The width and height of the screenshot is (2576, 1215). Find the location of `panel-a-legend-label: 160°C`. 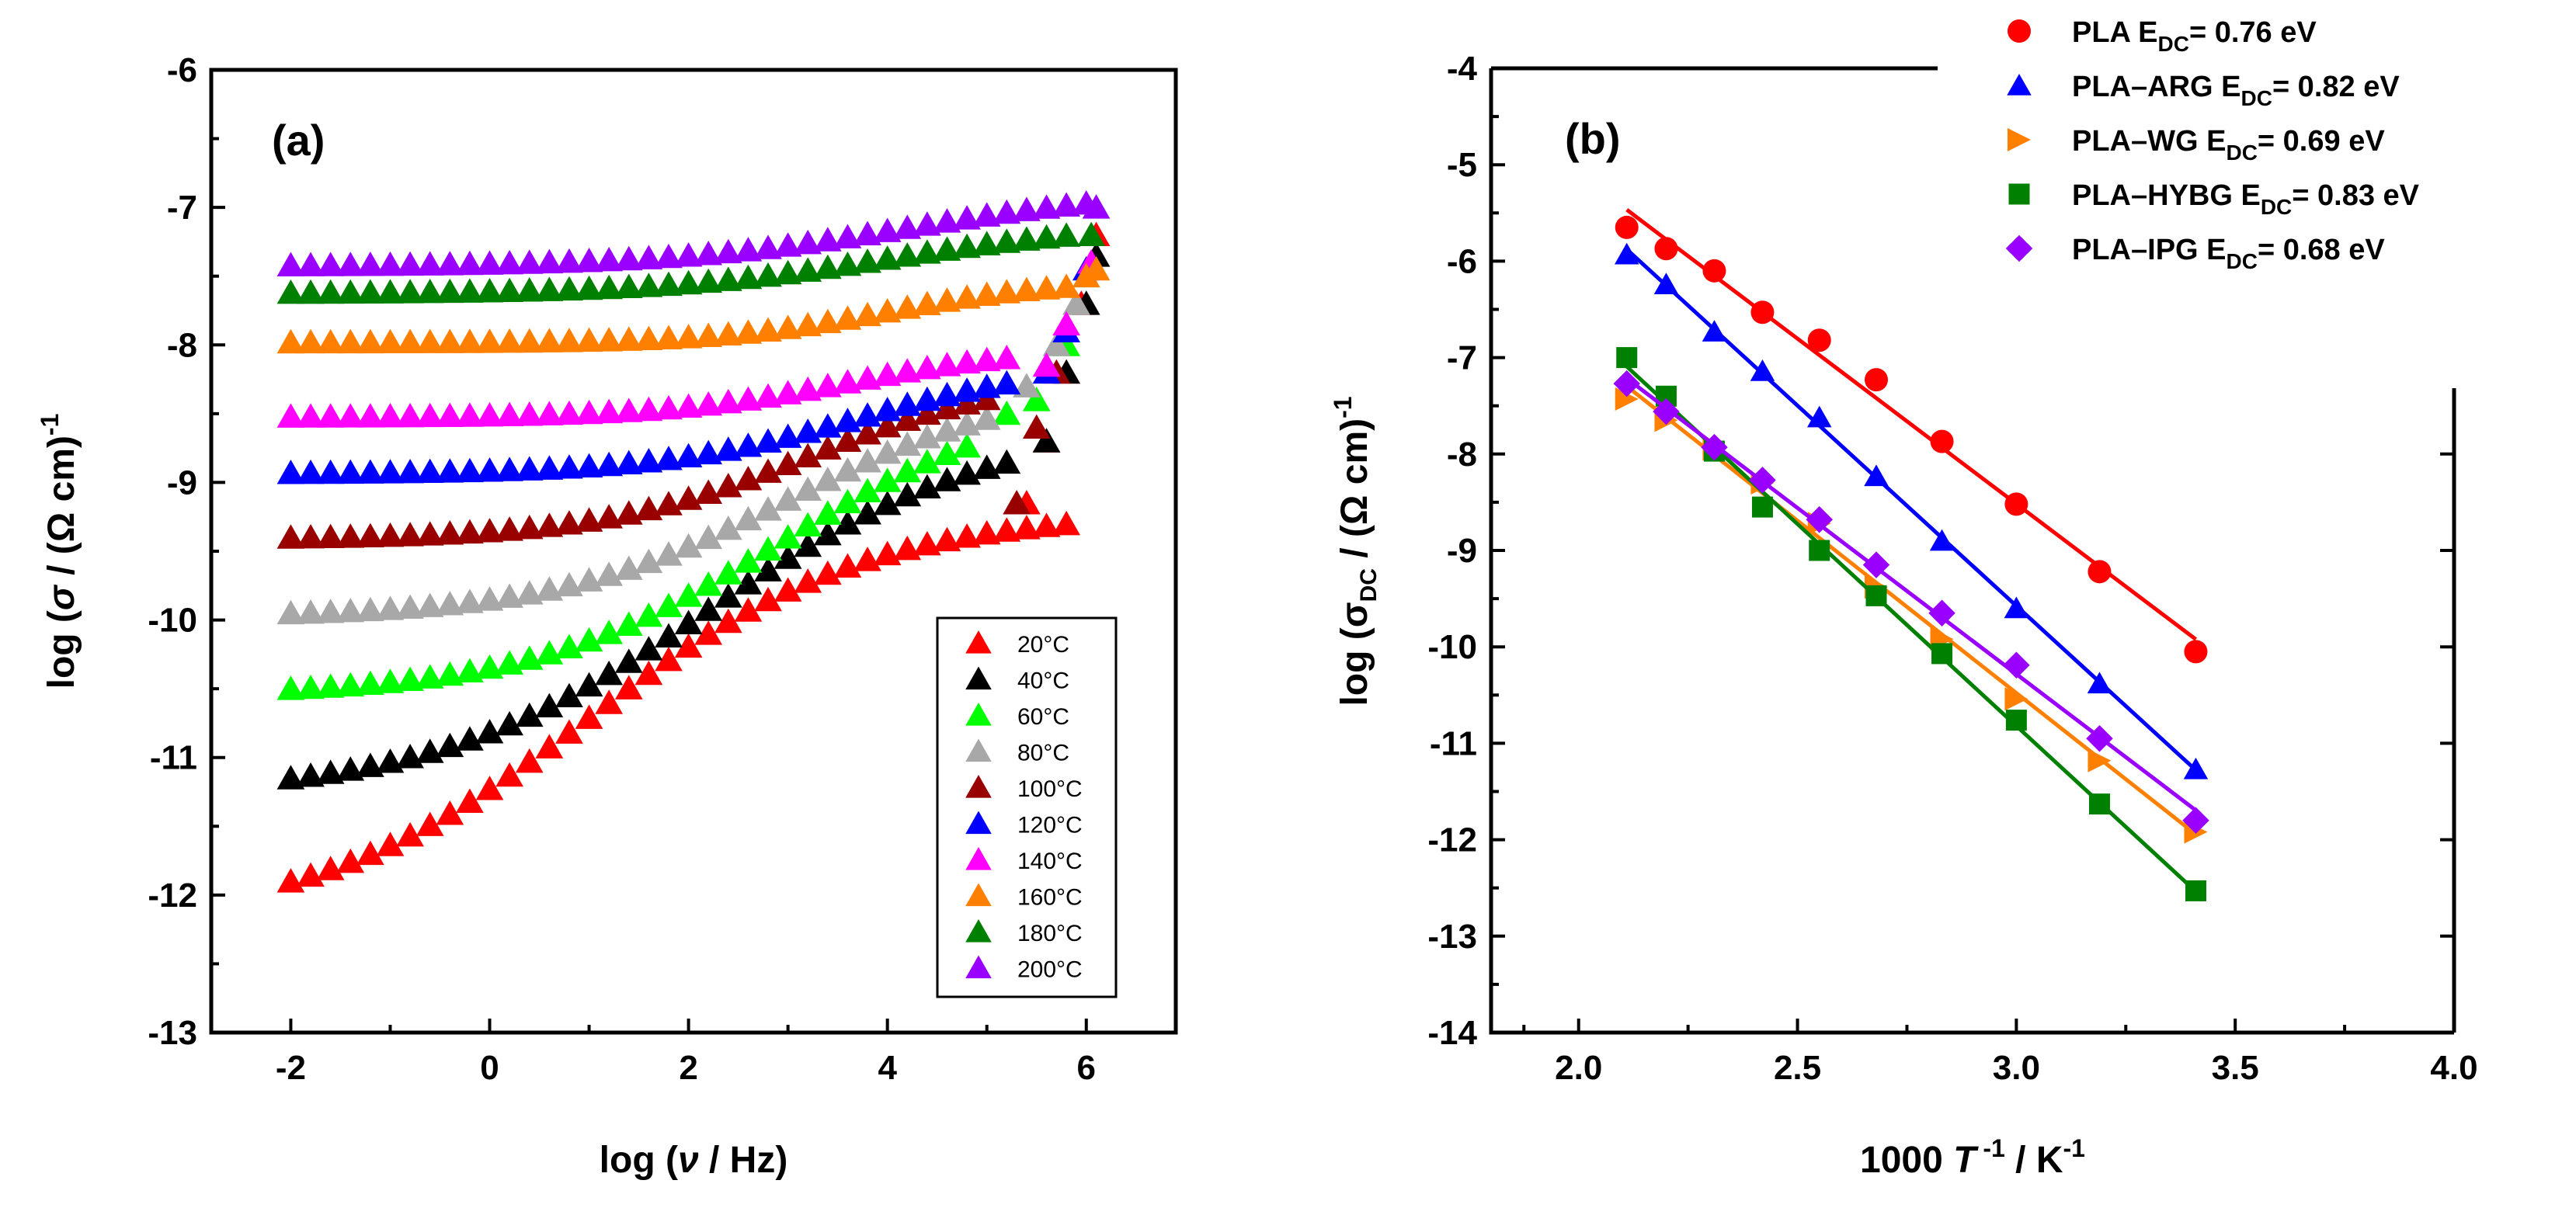

panel-a-legend-label: 160°C is located at coordinates (1050, 898).